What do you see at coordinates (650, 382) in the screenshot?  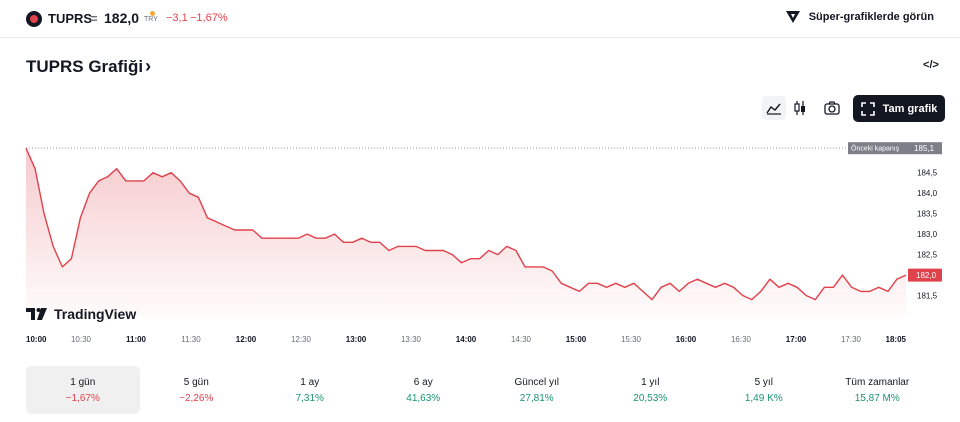 I see `period-label: 1 yıl` at bounding box center [650, 382].